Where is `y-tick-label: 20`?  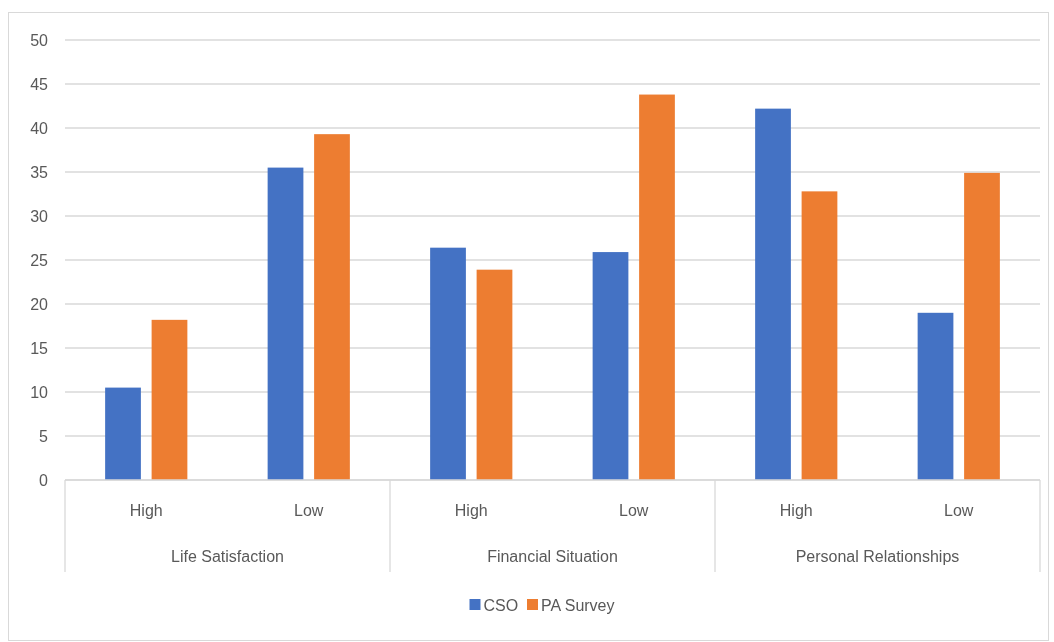
y-tick-label: 20 is located at coordinates (39, 304).